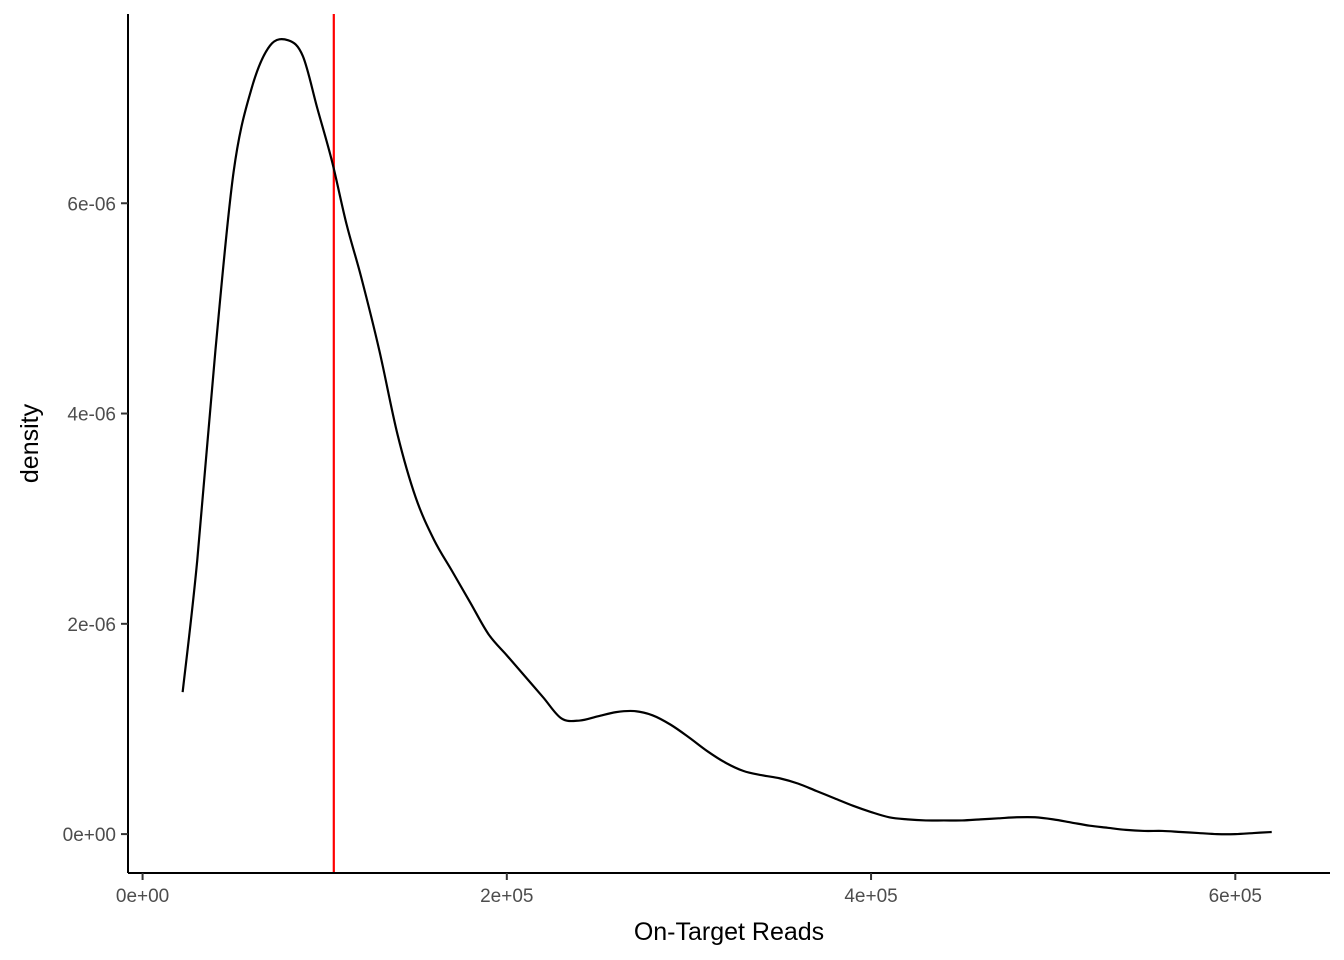 The height and width of the screenshot is (960, 1344). Describe the element at coordinates (142, 896) in the screenshot. I see `x-tick-label-0: 0e+00` at that location.